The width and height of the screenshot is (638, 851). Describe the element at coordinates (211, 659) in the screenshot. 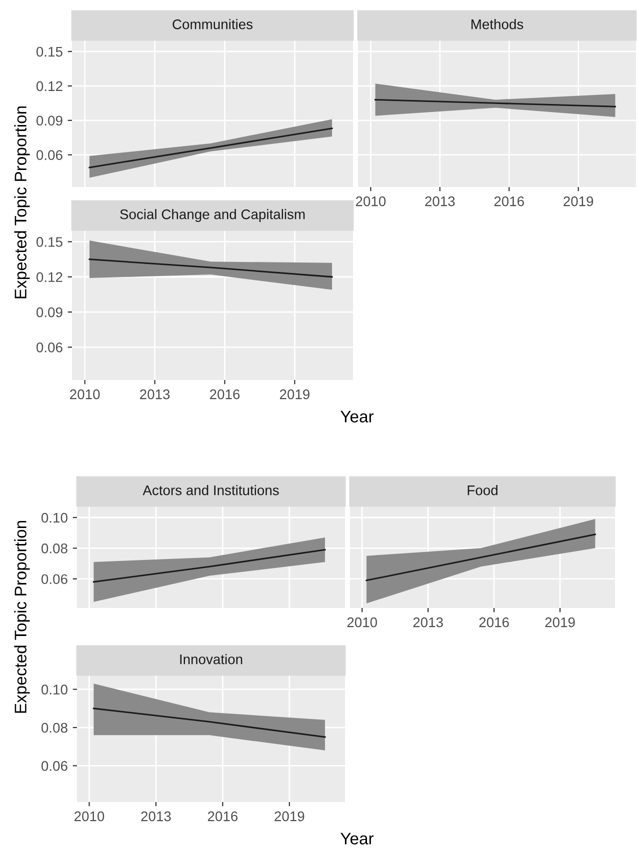

I see `chart-title: Innovation` at that location.